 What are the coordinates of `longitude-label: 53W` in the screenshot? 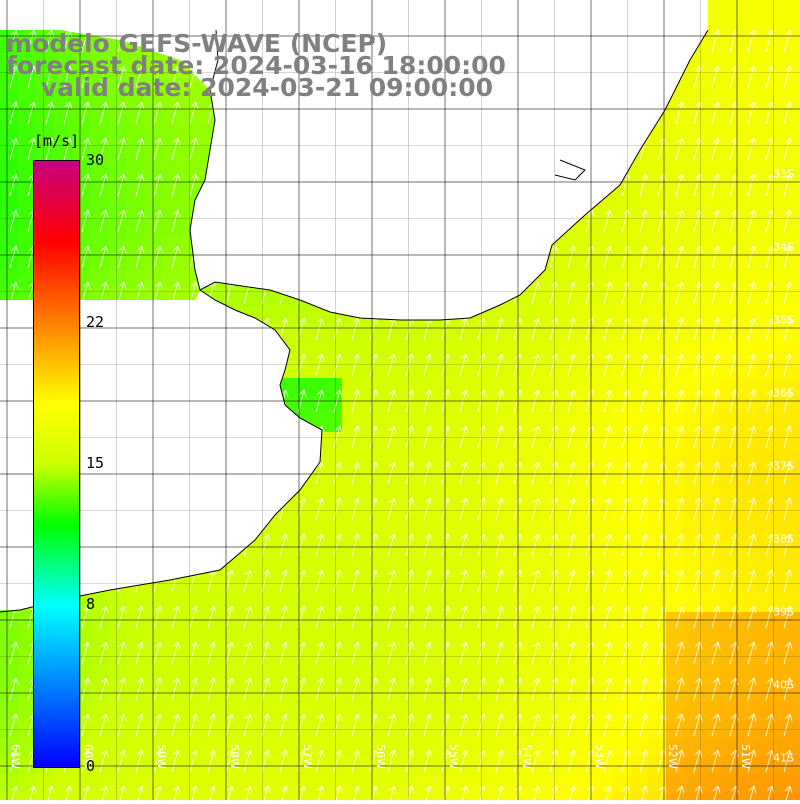 It's located at (599, 756).